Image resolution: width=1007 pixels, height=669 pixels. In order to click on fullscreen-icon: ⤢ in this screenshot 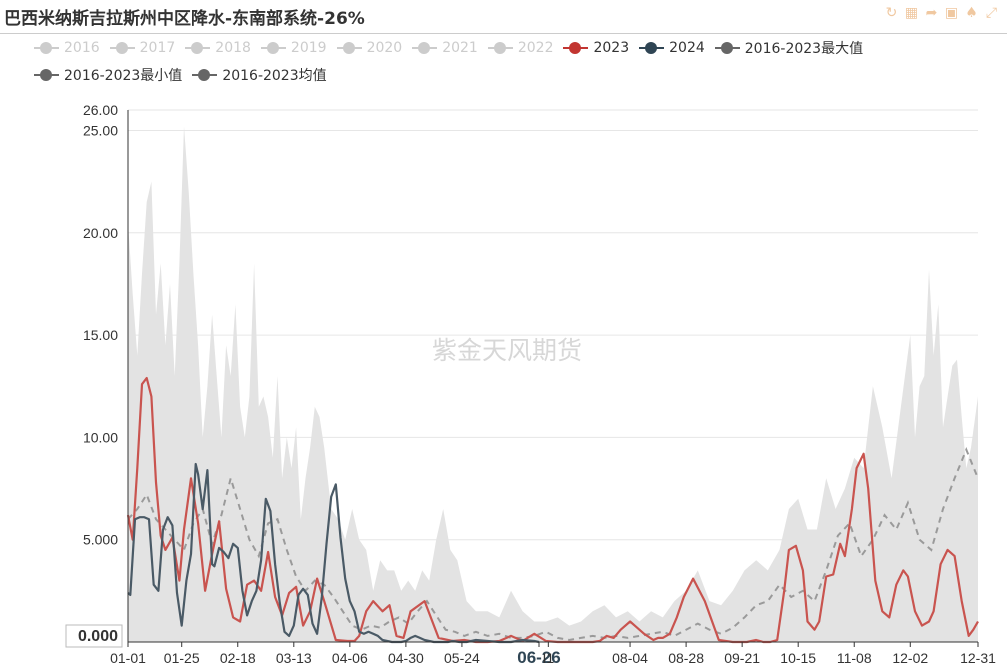, I will do `click(991, 13)`.